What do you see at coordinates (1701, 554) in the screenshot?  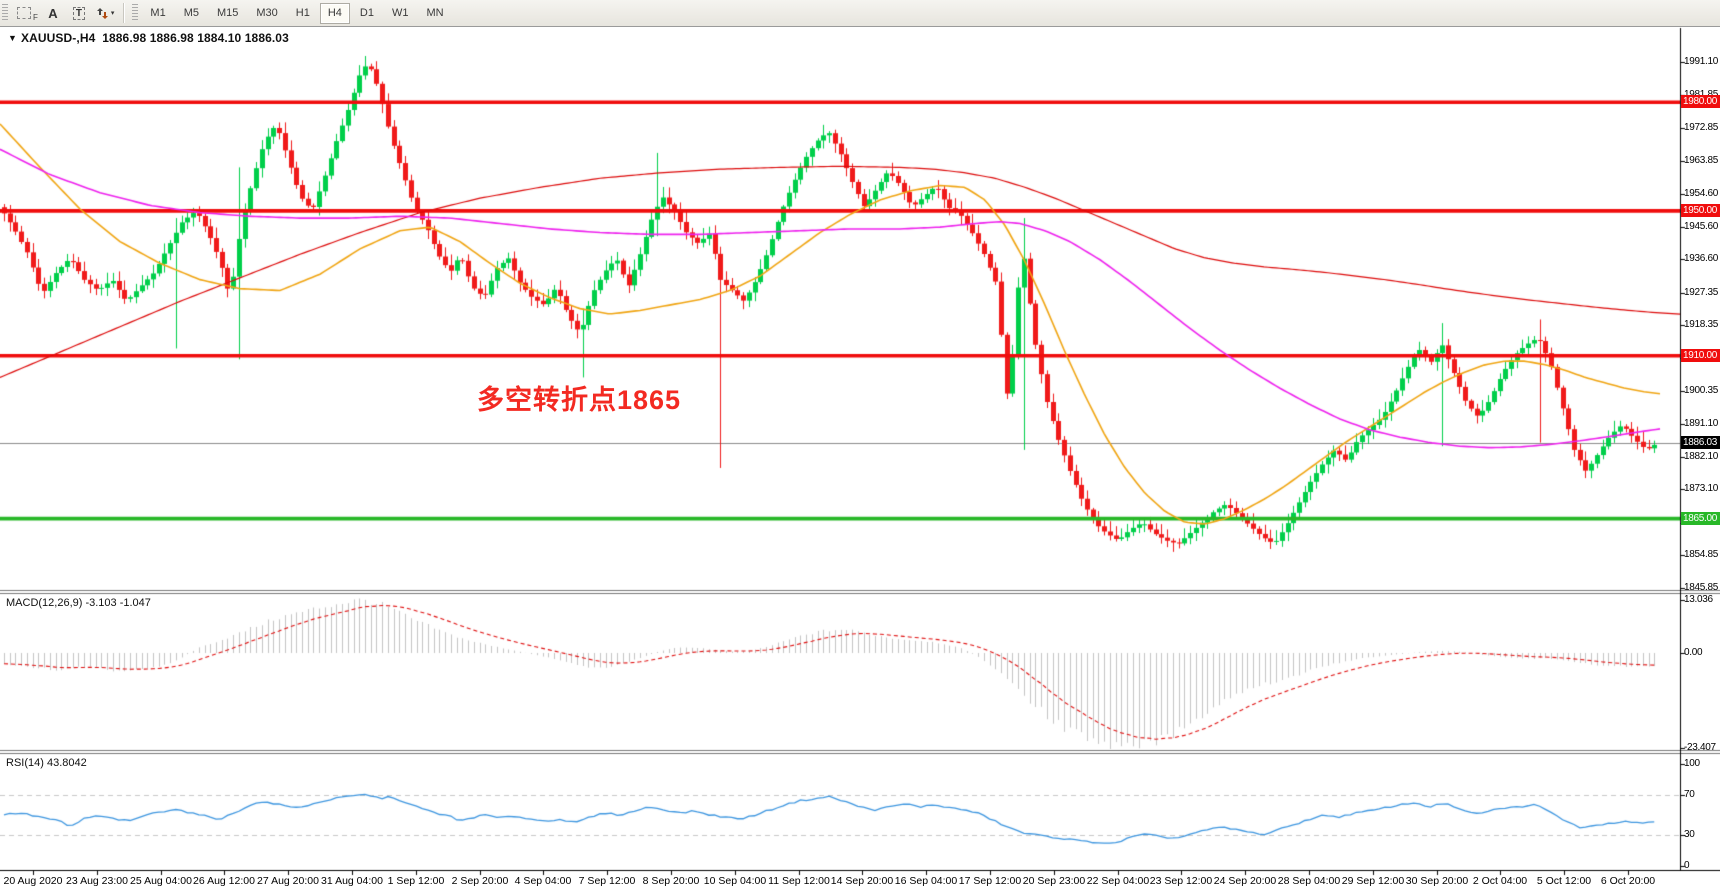 I see `price-tick-label: 1854.85` at bounding box center [1701, 554].